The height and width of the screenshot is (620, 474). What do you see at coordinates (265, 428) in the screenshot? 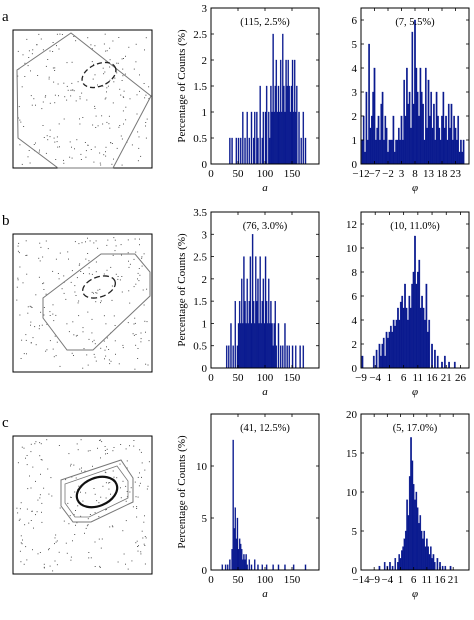
I see `peak-annotation: (41, 12.5%)` at bounding box center [265, 428].